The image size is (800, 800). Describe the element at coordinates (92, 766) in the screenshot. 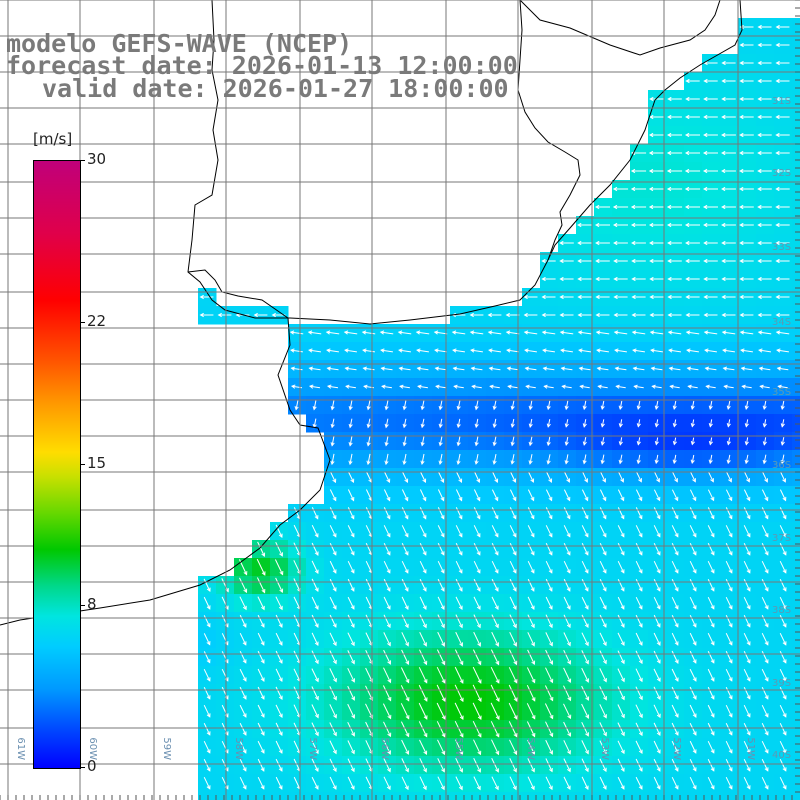

I see `colorbar-label: 0` at that location.